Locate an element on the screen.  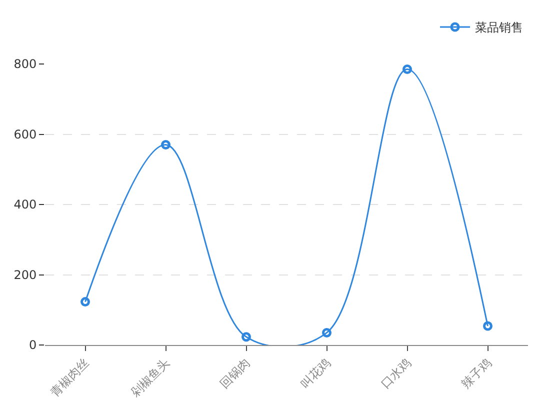
x-tick-label: 回锅肉 is located at coordinates (235, 374).